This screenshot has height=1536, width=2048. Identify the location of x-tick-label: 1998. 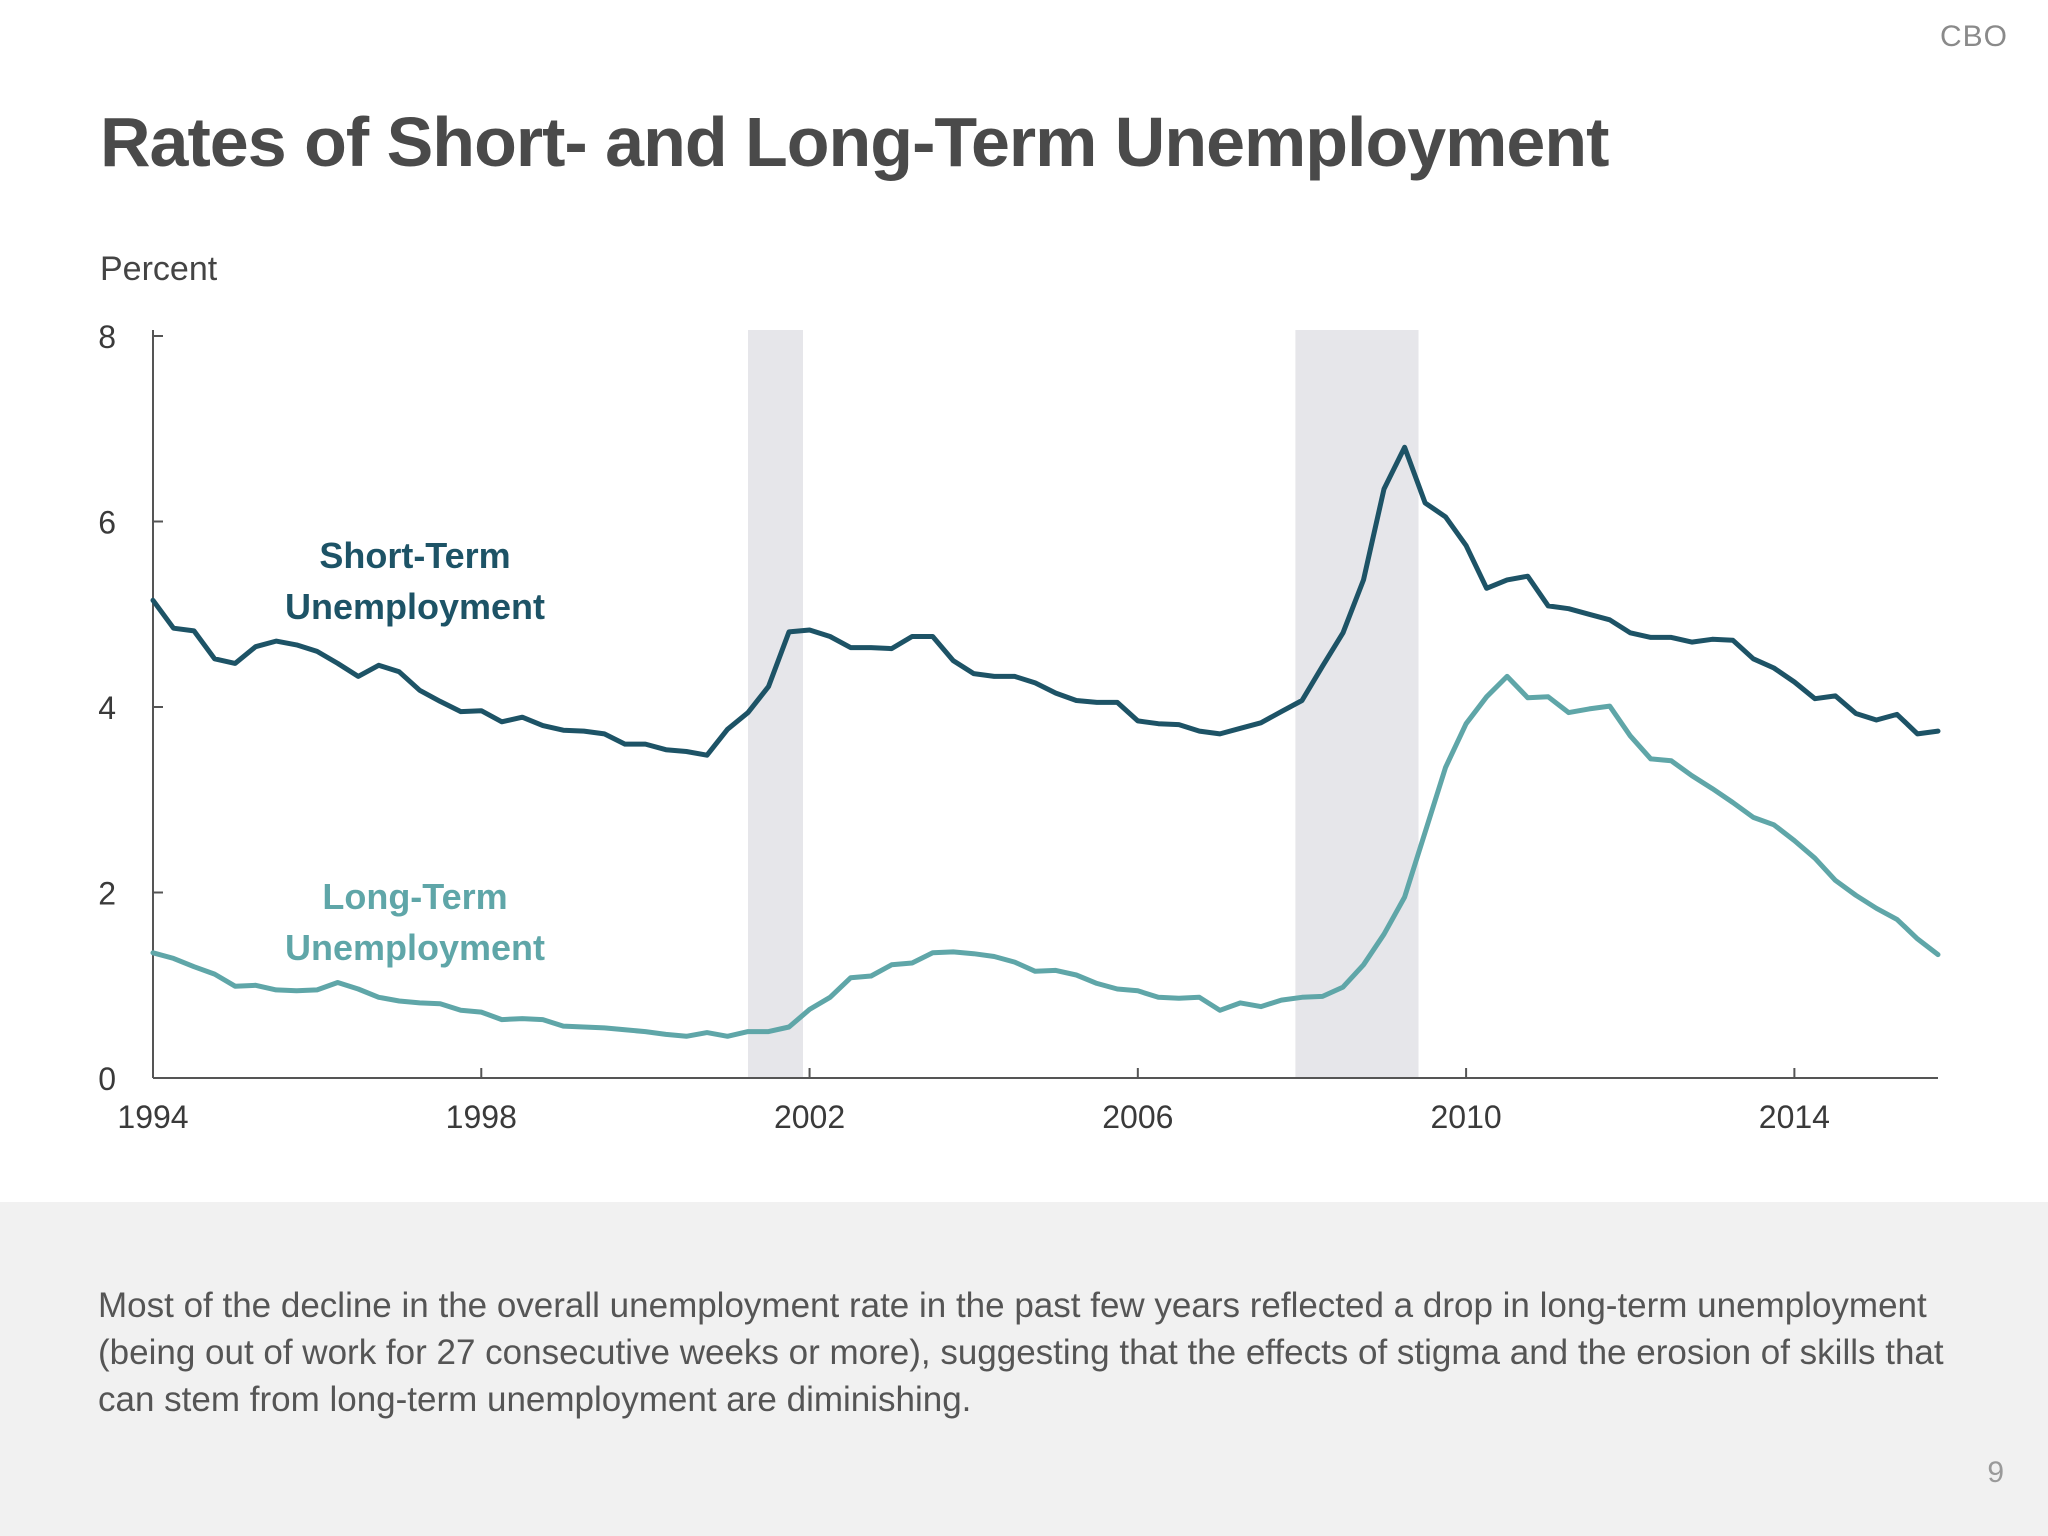
(481, 1117).